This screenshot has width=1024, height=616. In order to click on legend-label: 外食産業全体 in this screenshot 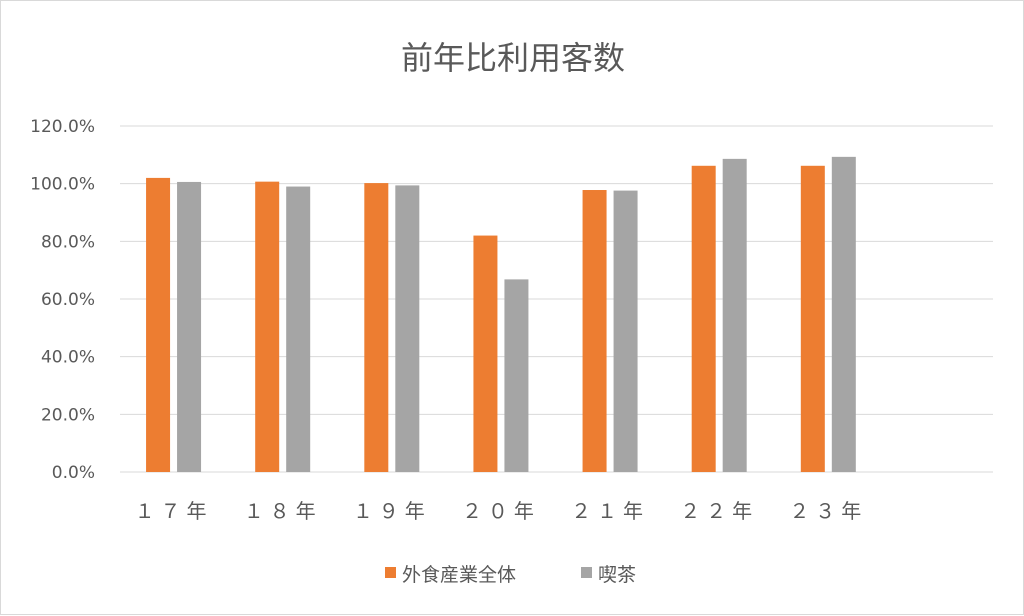, I will do `click(459, 575)`.